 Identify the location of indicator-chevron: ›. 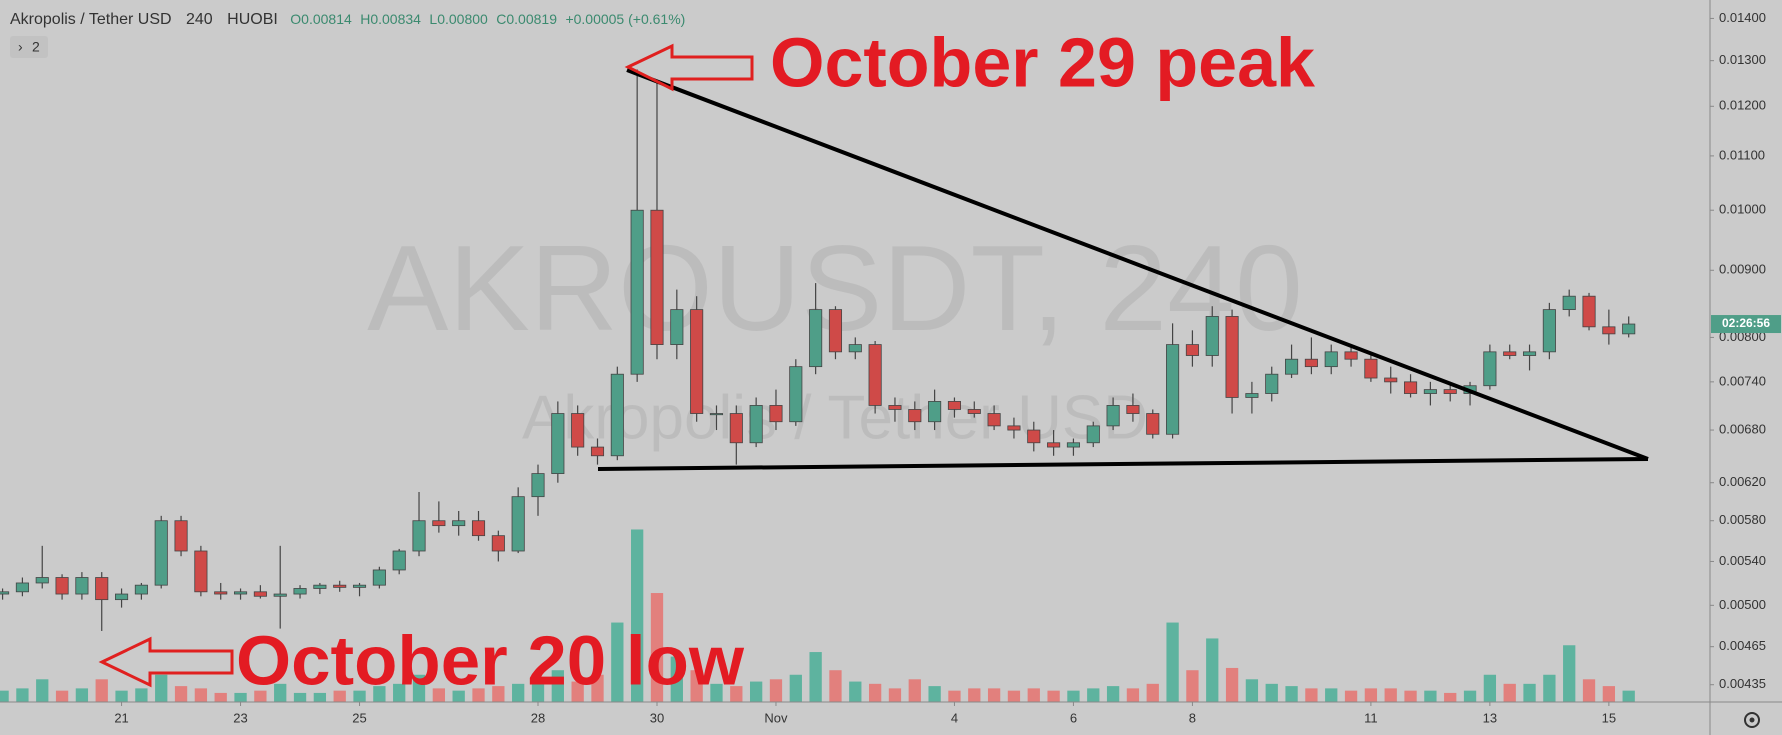
(20, 47).